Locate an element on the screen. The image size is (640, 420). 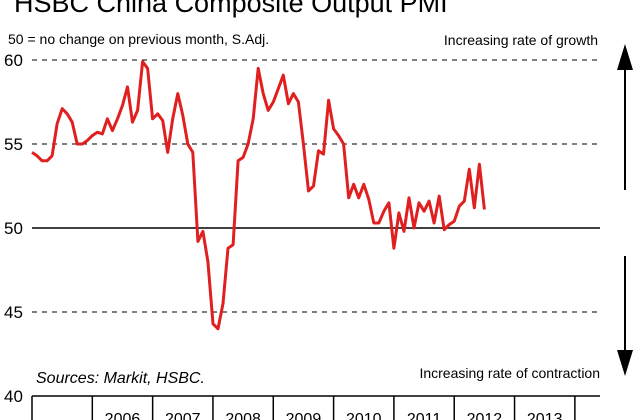
x-tick-label: 2011 is located at coordinates (424, 415).